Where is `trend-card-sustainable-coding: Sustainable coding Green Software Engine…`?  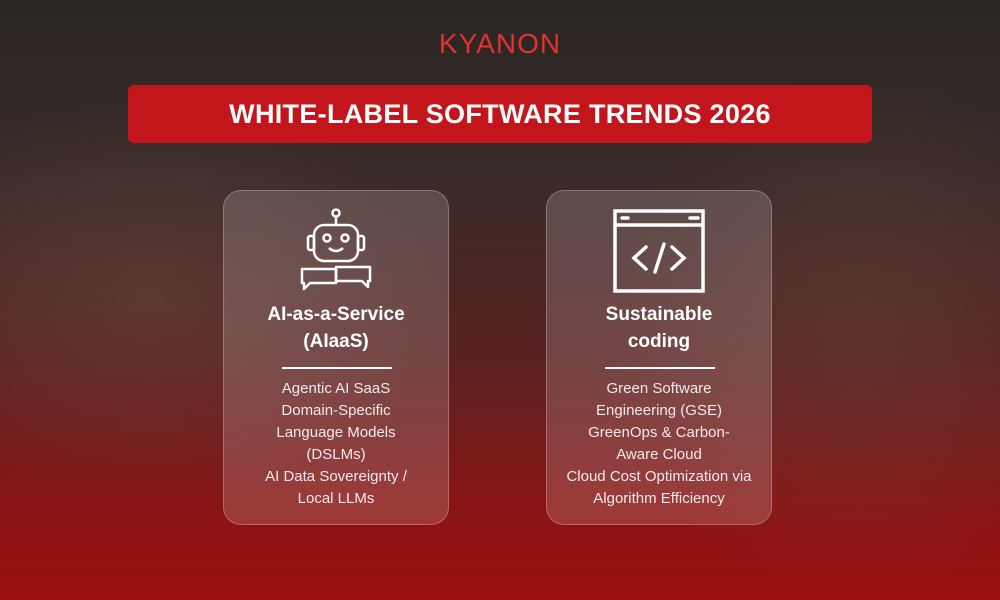 trend-card-sustainable-coding: Sustainable coding Green Software Engine… is located at coordinates (659, 357).